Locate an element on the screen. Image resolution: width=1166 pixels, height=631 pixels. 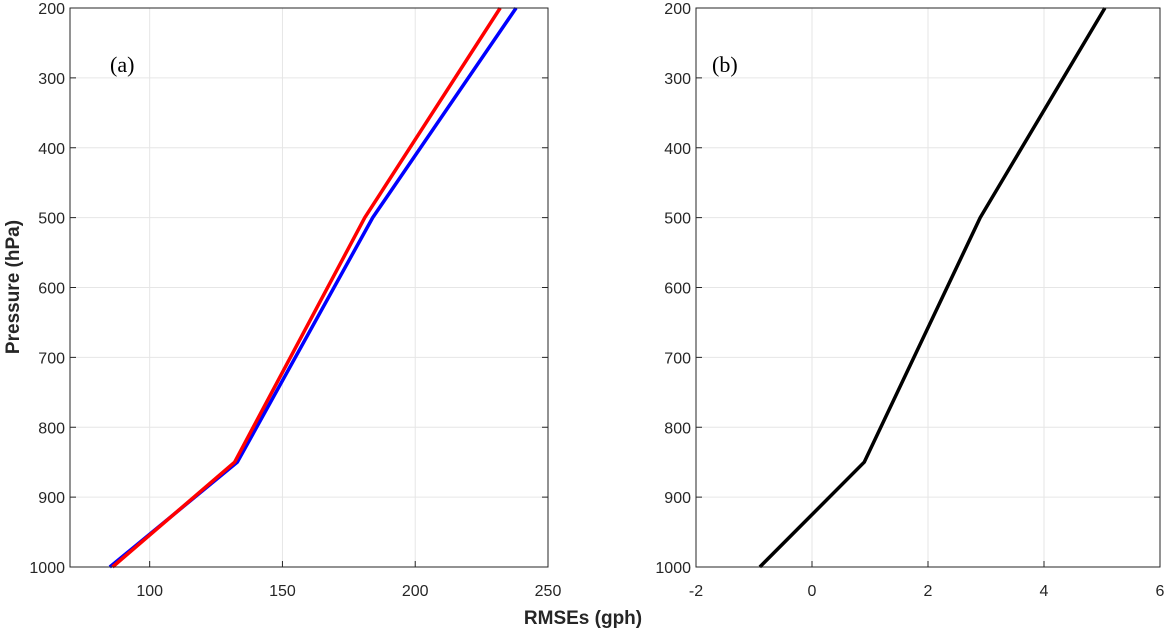
x-ticks-b: -2 0 2 4 6 is located at coordinates (927, 580).